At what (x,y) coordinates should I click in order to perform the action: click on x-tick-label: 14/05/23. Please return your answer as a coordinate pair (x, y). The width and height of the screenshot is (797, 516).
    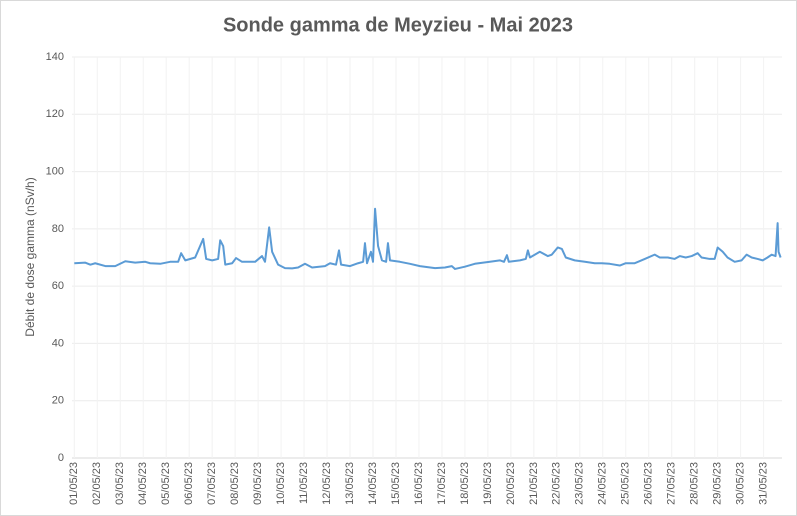
    Looking at the image, I should click on (373, 483).